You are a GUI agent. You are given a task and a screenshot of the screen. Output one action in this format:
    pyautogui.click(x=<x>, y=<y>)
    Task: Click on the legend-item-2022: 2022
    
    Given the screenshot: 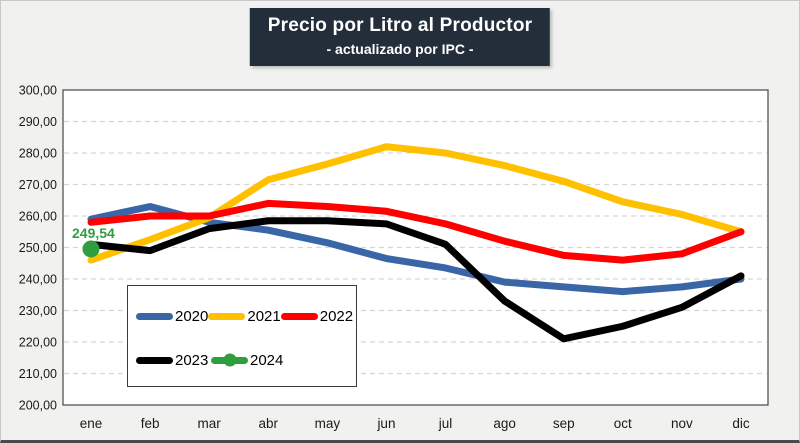 What is the action you would take?
    pyautogui.click(x=317, y=316)
    